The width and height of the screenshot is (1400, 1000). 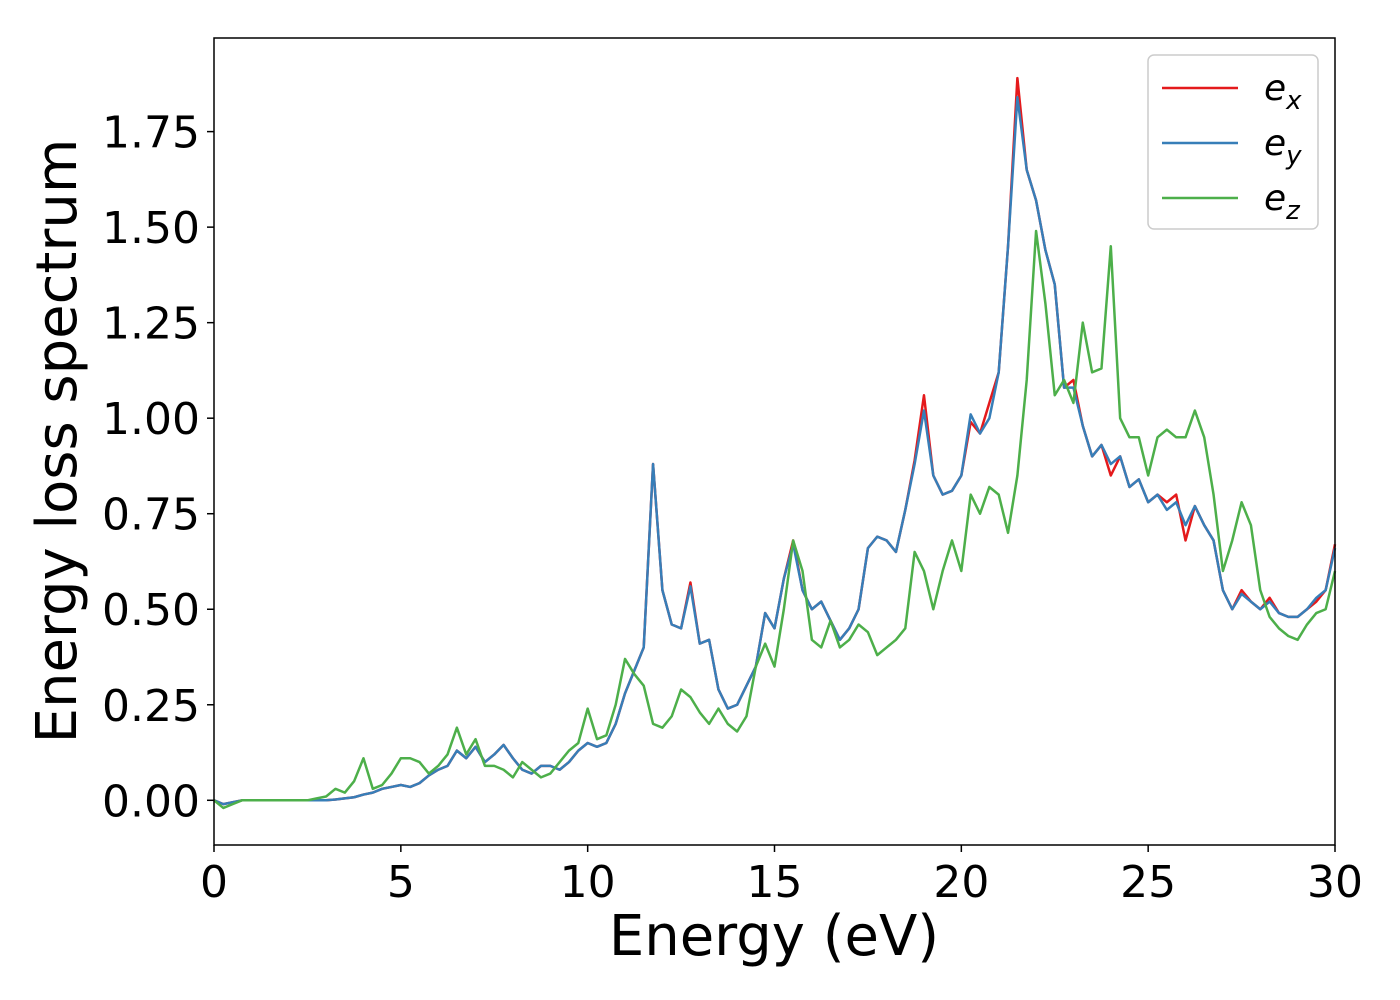 What do you see at coordinates (1148, 882) in the screenshot?
I see `x-tick-label: 25` at bounding box center [1148, 882].